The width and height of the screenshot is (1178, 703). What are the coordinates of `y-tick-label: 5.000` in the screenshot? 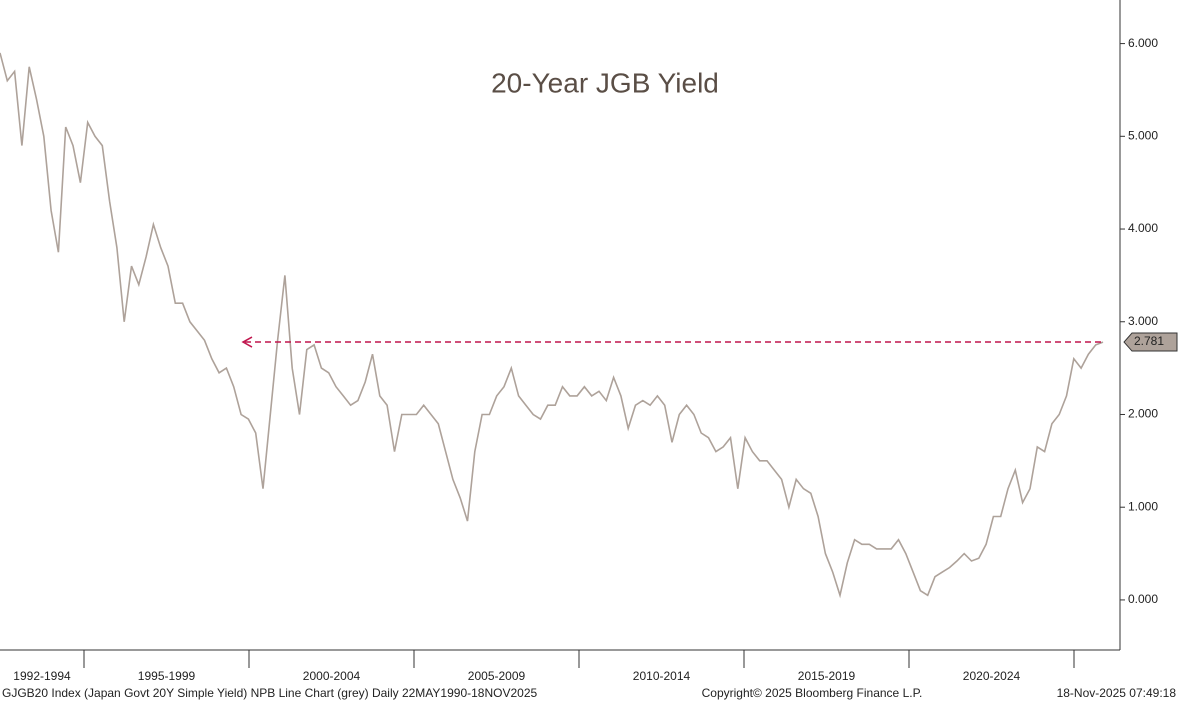 It's located at (1143, 135).